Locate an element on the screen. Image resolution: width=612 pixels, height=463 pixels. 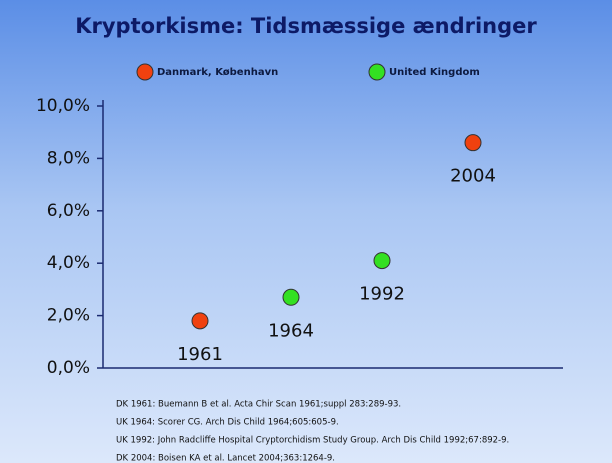
y-tick-label: 8,0% is located at coordinates (68, 158).